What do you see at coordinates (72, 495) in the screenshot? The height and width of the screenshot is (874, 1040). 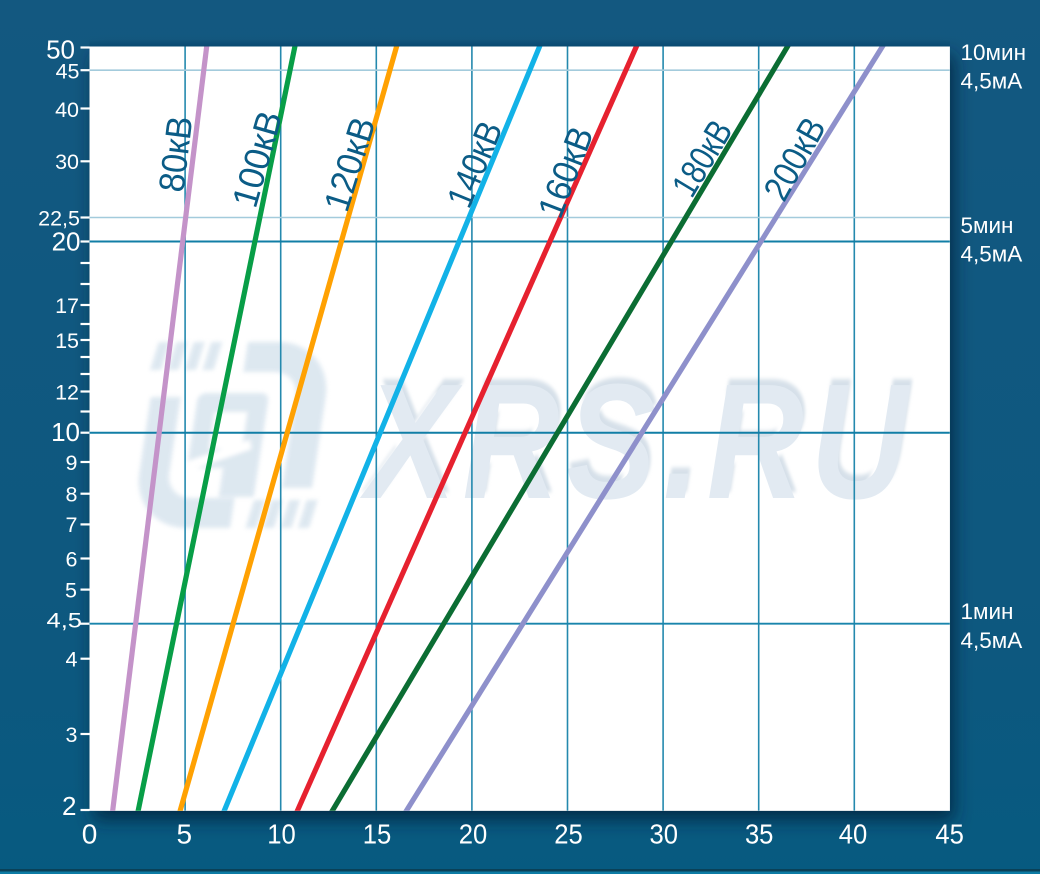 I see `svg-text: 8` at bounding box center [72, 495].